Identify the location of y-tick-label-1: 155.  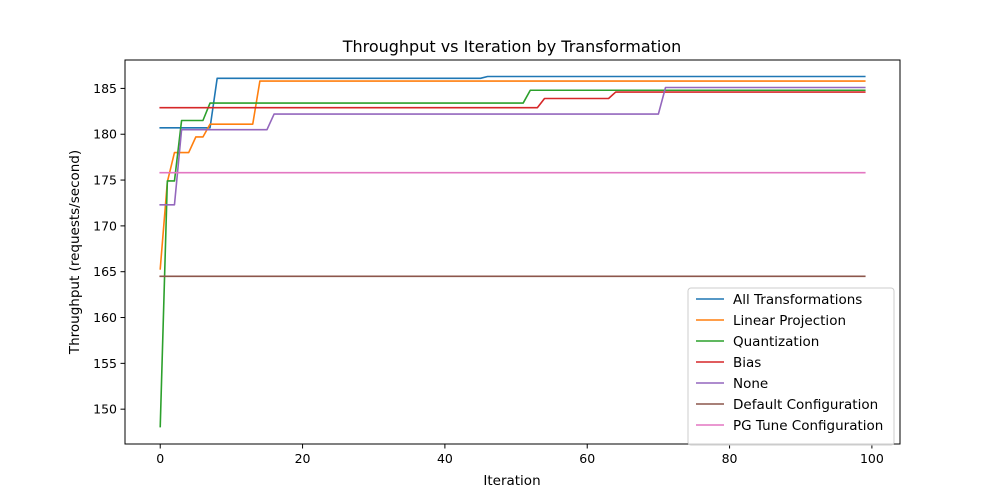
(105, 363).